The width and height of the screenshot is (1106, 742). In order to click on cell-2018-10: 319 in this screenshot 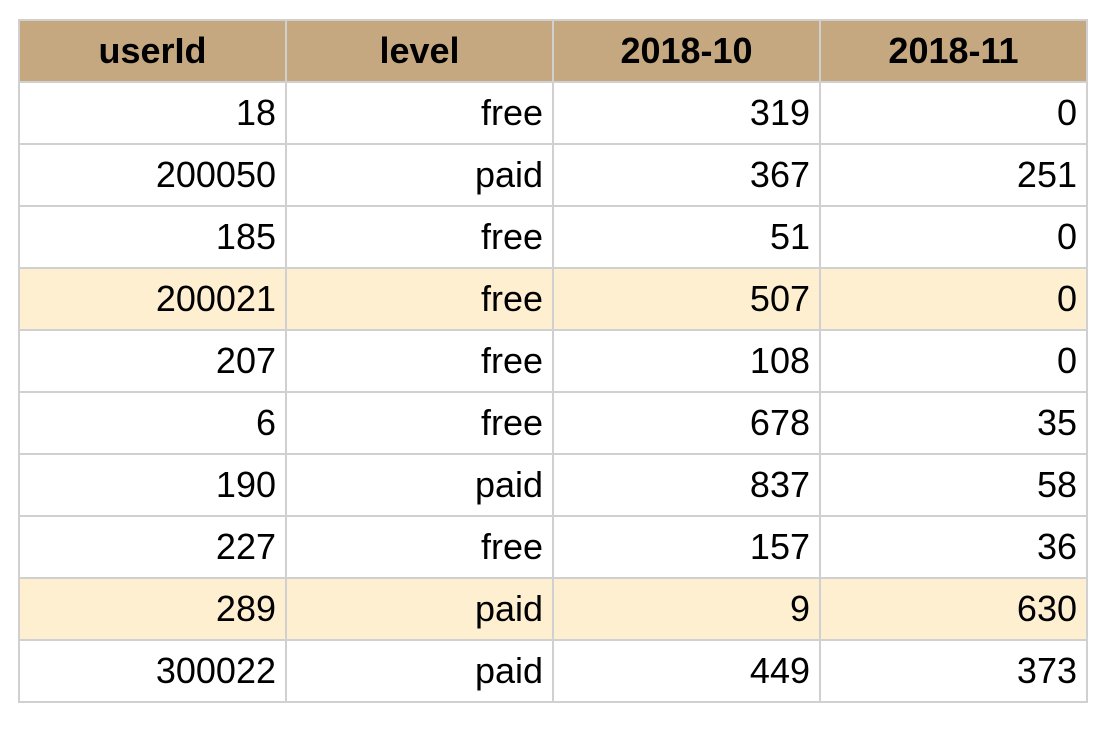, I will do `click(686, 113)`.